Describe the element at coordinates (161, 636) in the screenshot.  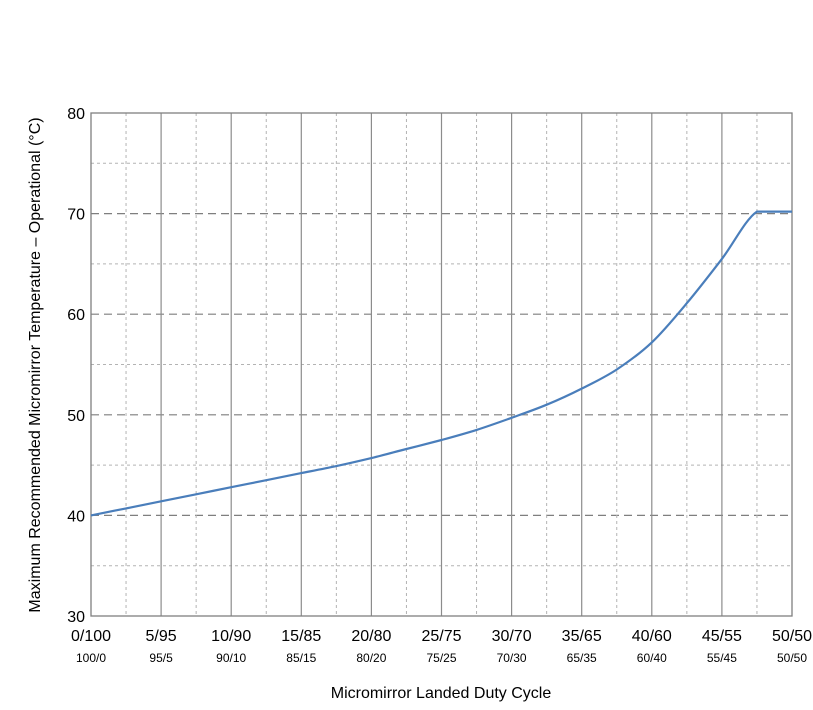
I see `x-tick-label-primary: 5/95` at that location.